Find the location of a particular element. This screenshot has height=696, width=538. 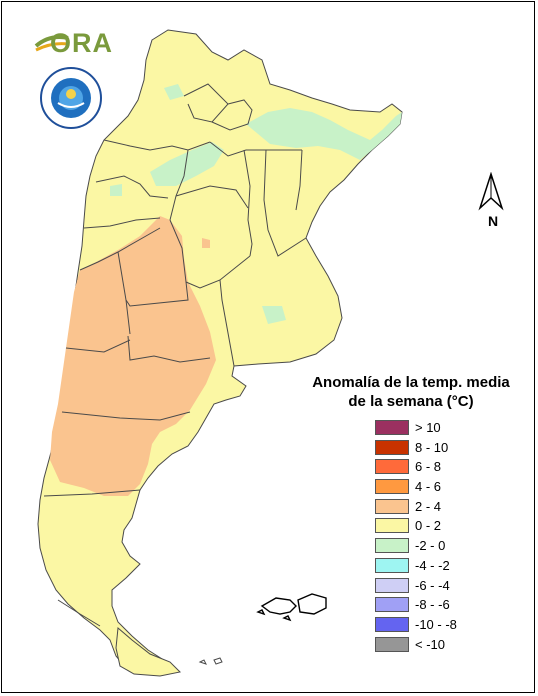

cool-anomaly-n is located at coordinates (174, 92).